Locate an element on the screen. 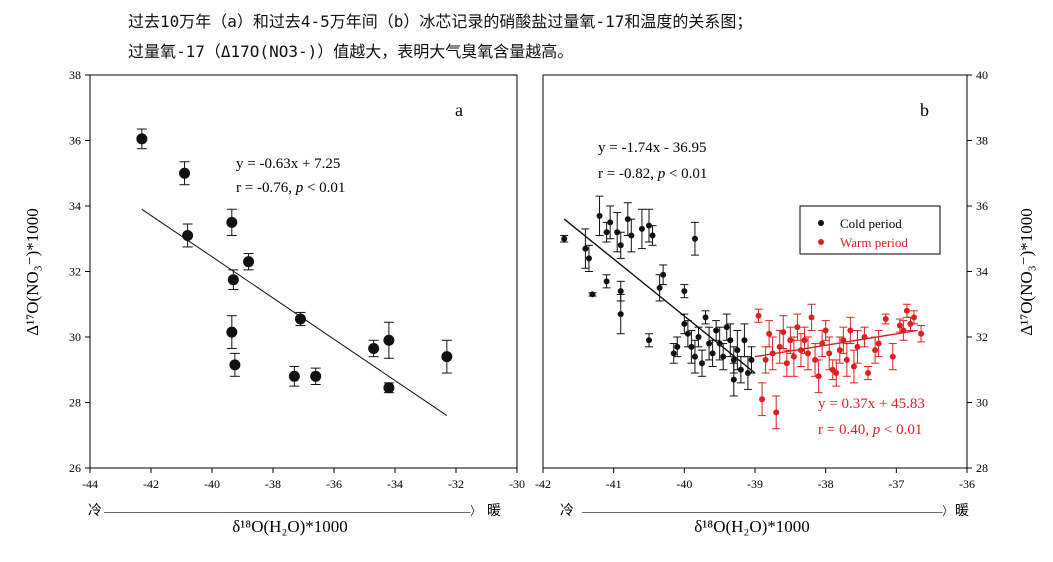  y-tick-label: 26 is located at coordinates (75, 468).